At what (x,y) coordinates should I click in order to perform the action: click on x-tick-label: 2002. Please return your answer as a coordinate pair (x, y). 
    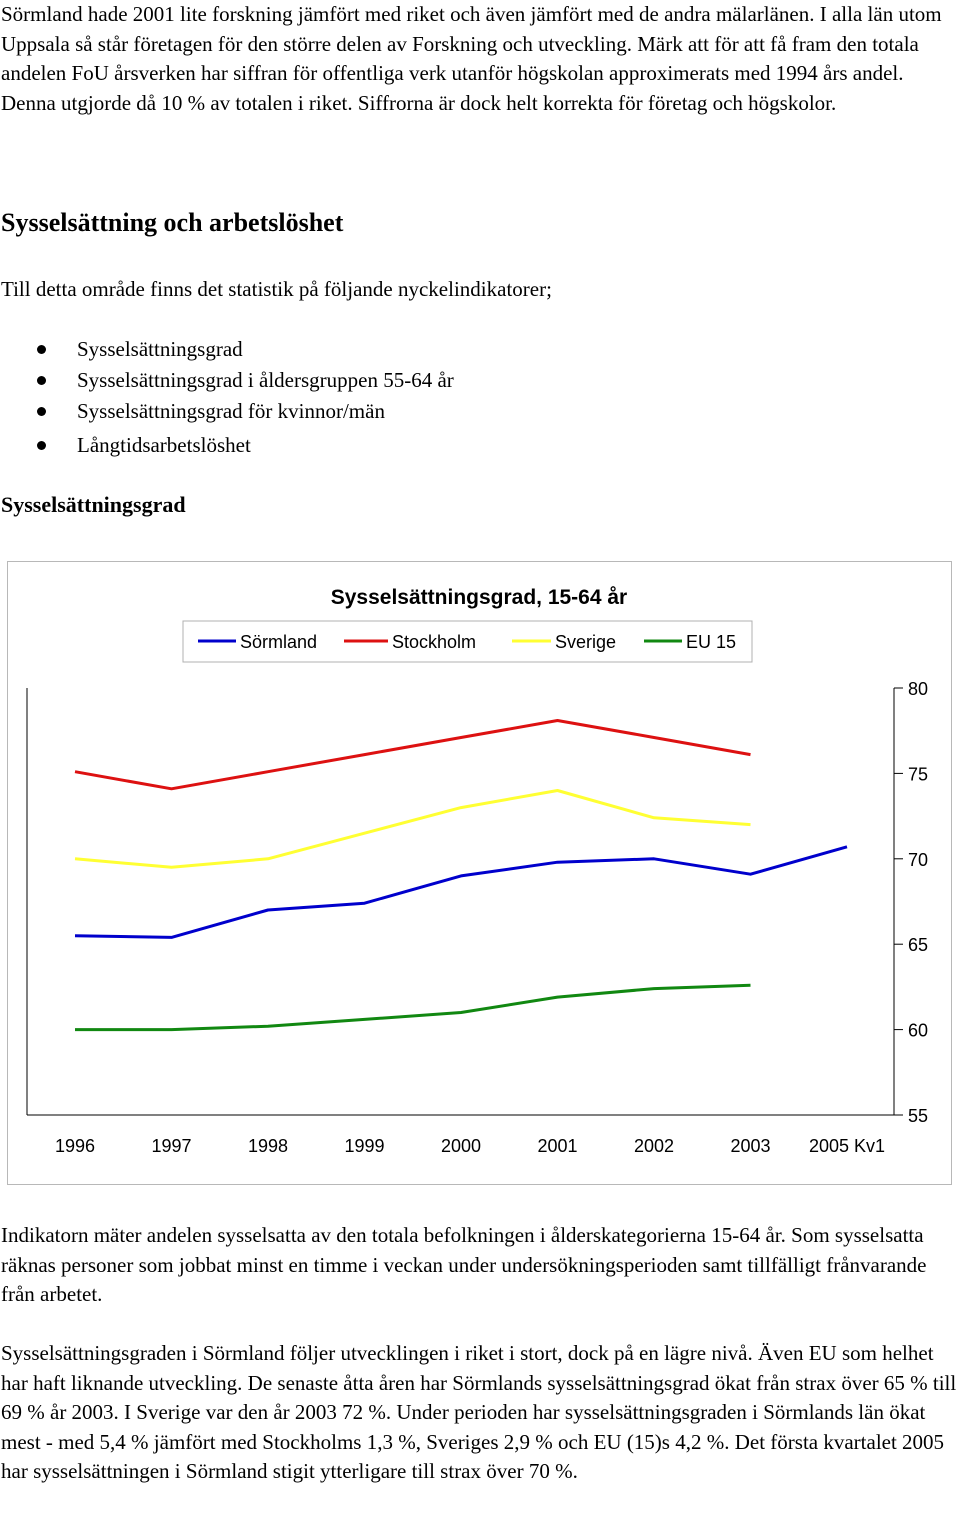
    Looking at the image, I should click on (654, 1146).